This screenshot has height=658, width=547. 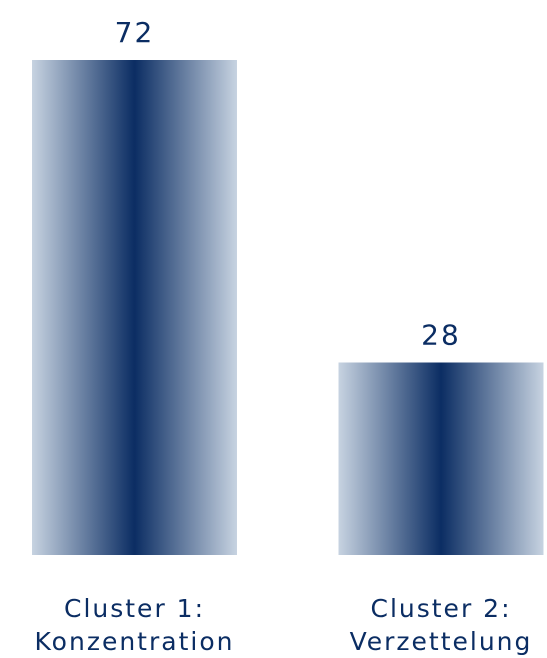 I want to click on value-label-1: 72, so click(x=135, y=32).